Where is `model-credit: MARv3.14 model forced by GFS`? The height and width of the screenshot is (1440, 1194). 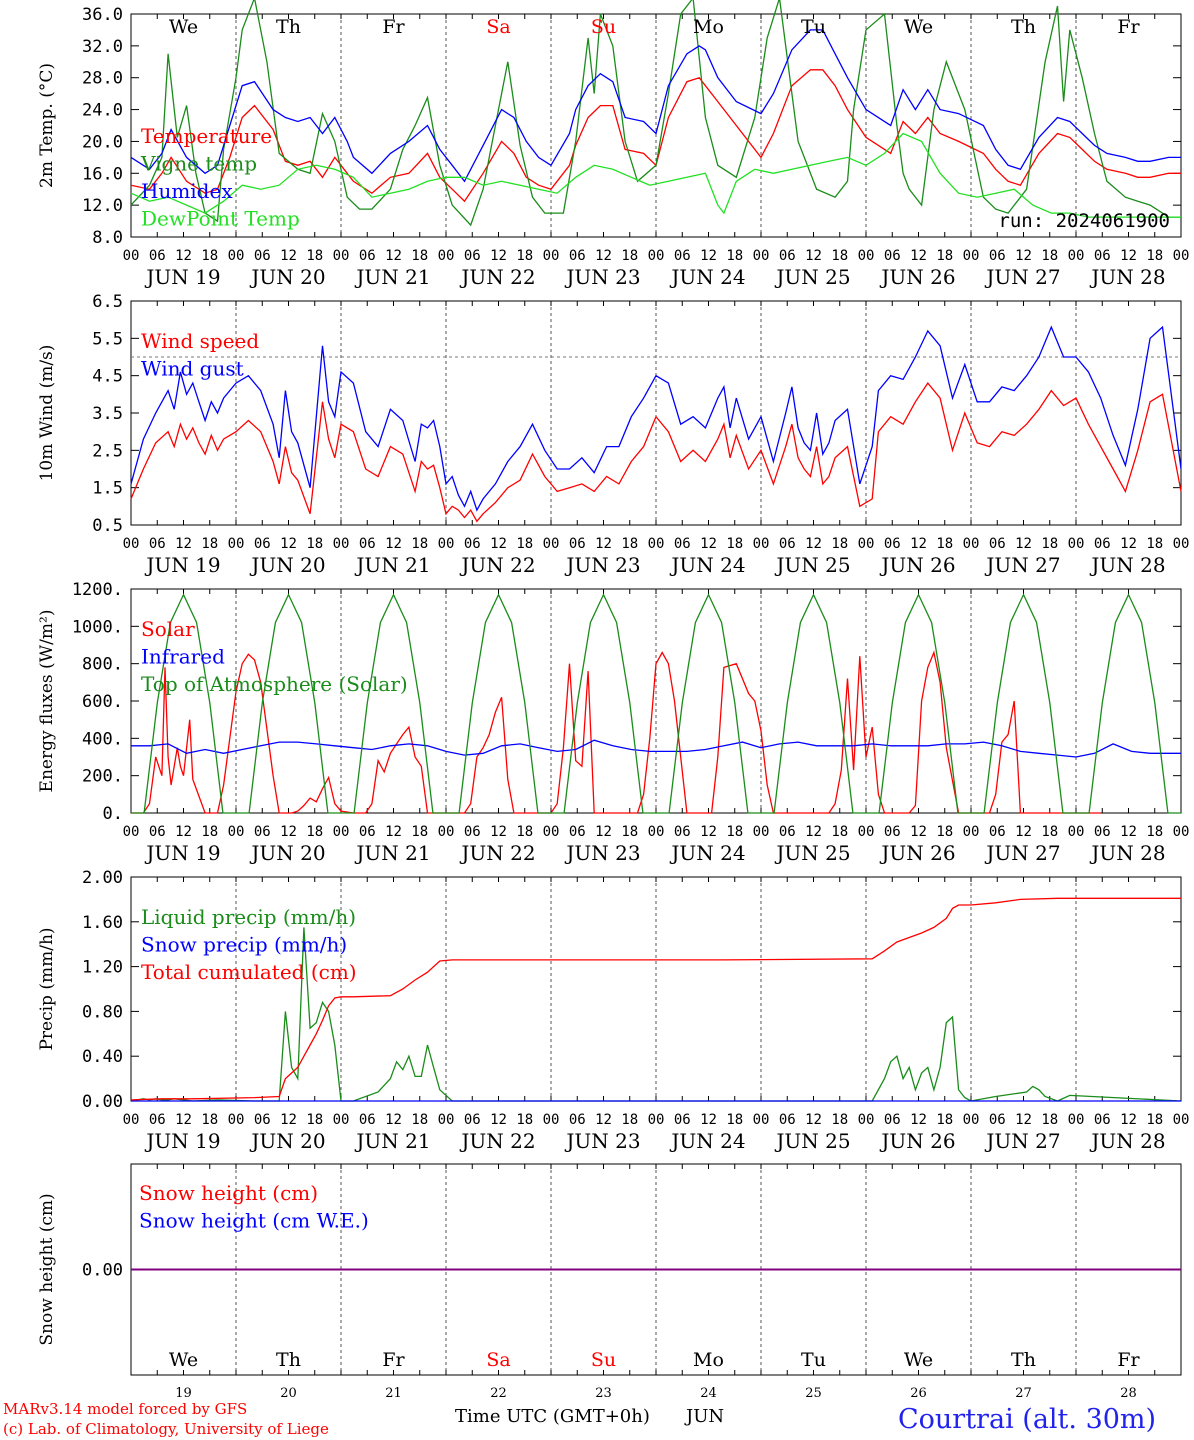 model-credit: MARv3.14 model forced by GFS is located at coordinates (125, 1409).